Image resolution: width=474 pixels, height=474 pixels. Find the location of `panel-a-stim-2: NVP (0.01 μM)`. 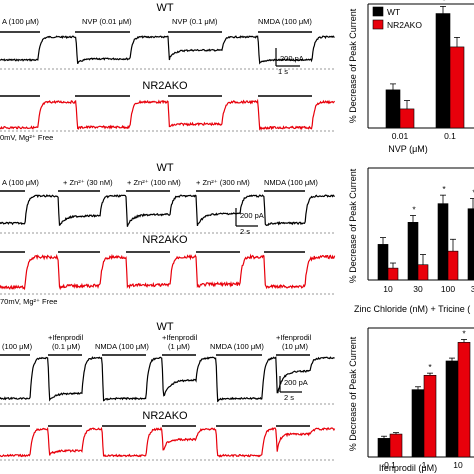

panel-a-stim-2: NVP (0.01 μM) is located at coordinates (107, 21).